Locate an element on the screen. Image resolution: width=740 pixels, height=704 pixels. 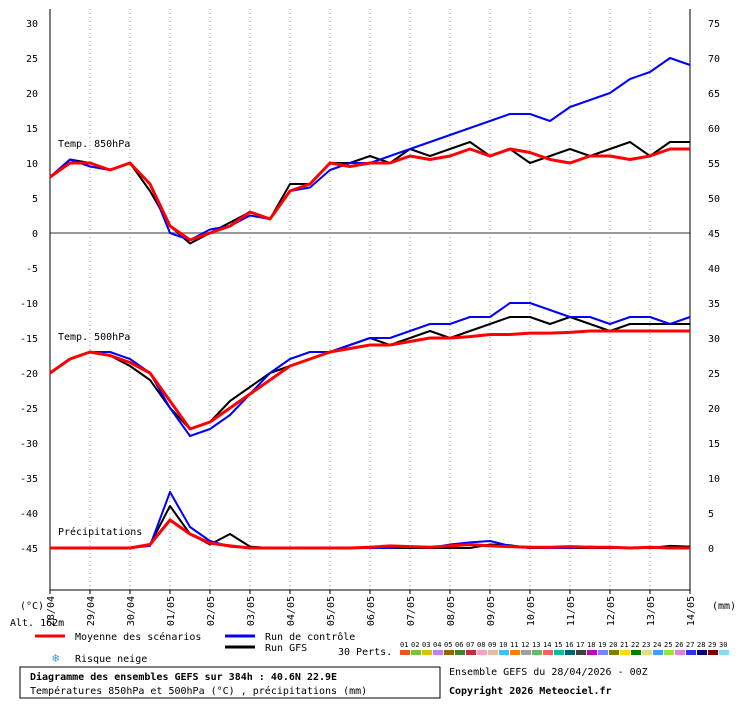
x-tick-label: 09/05 is located at coordinates (491, 611).